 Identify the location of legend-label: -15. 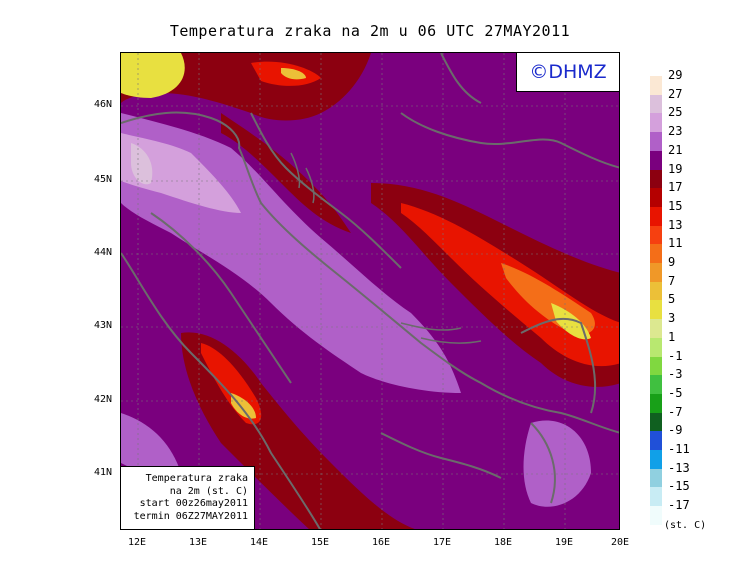
(679, 486).